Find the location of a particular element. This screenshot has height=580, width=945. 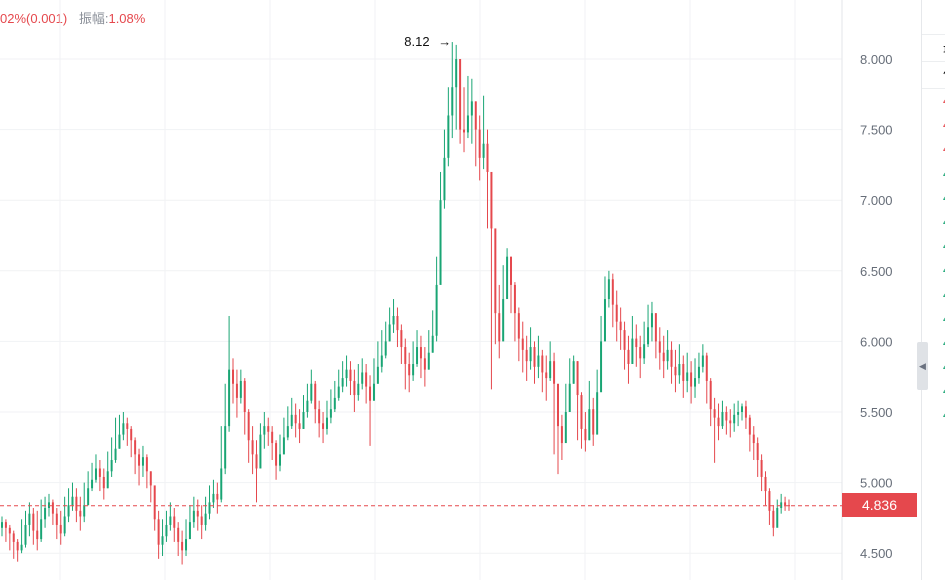

y-tick-label: 7.000 is located at coordinates (876, 200).